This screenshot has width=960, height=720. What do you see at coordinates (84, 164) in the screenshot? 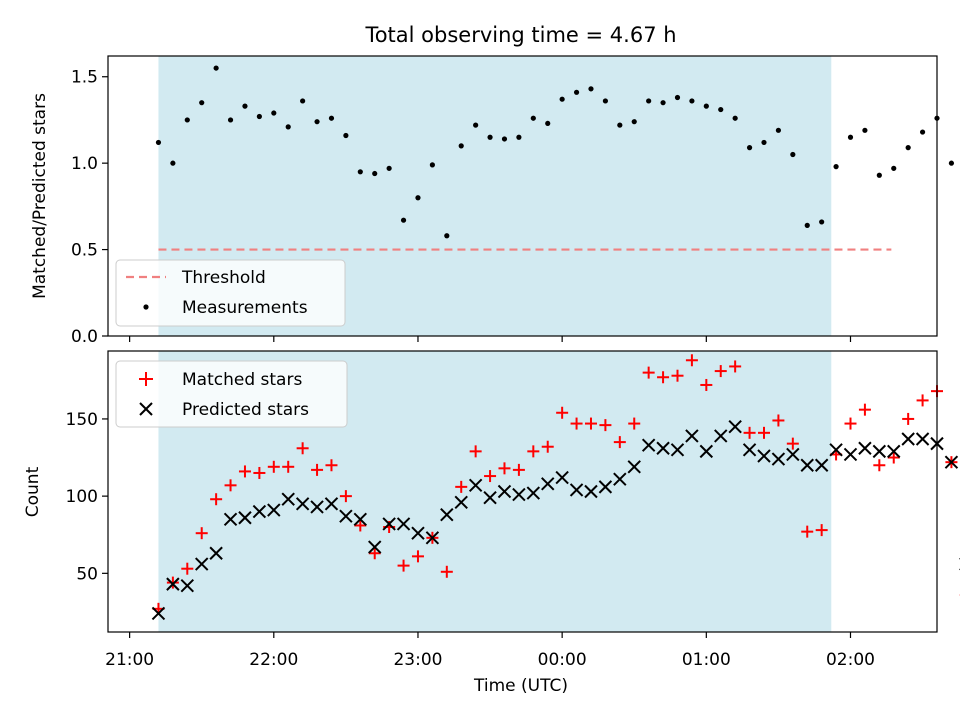
I see `top-y-tick-label: 1.0` at bounding box center [84, 164].